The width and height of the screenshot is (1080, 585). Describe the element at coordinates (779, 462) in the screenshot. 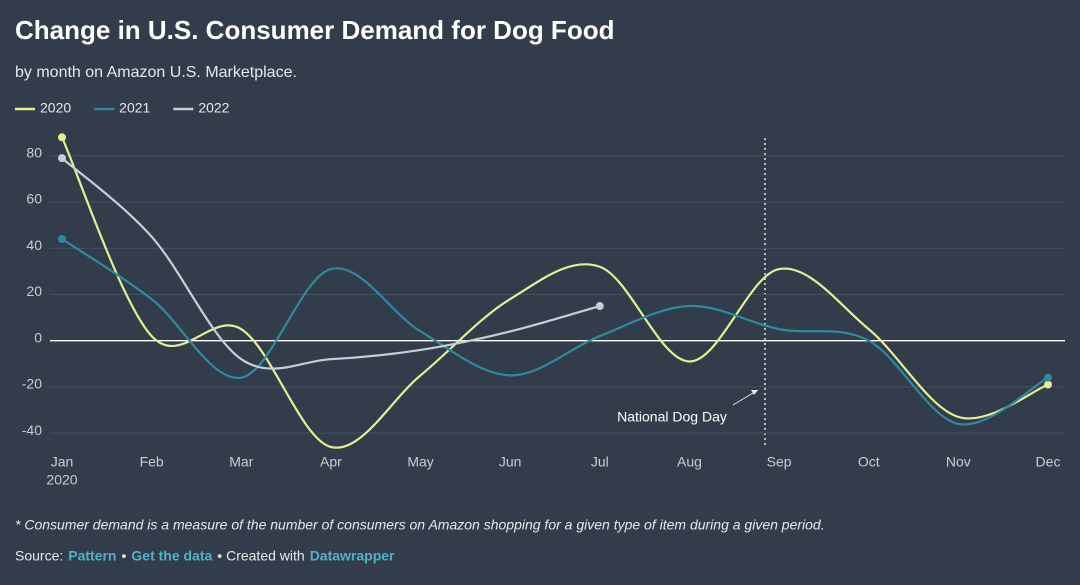

I see `x-tick-label: Sep` at that location.